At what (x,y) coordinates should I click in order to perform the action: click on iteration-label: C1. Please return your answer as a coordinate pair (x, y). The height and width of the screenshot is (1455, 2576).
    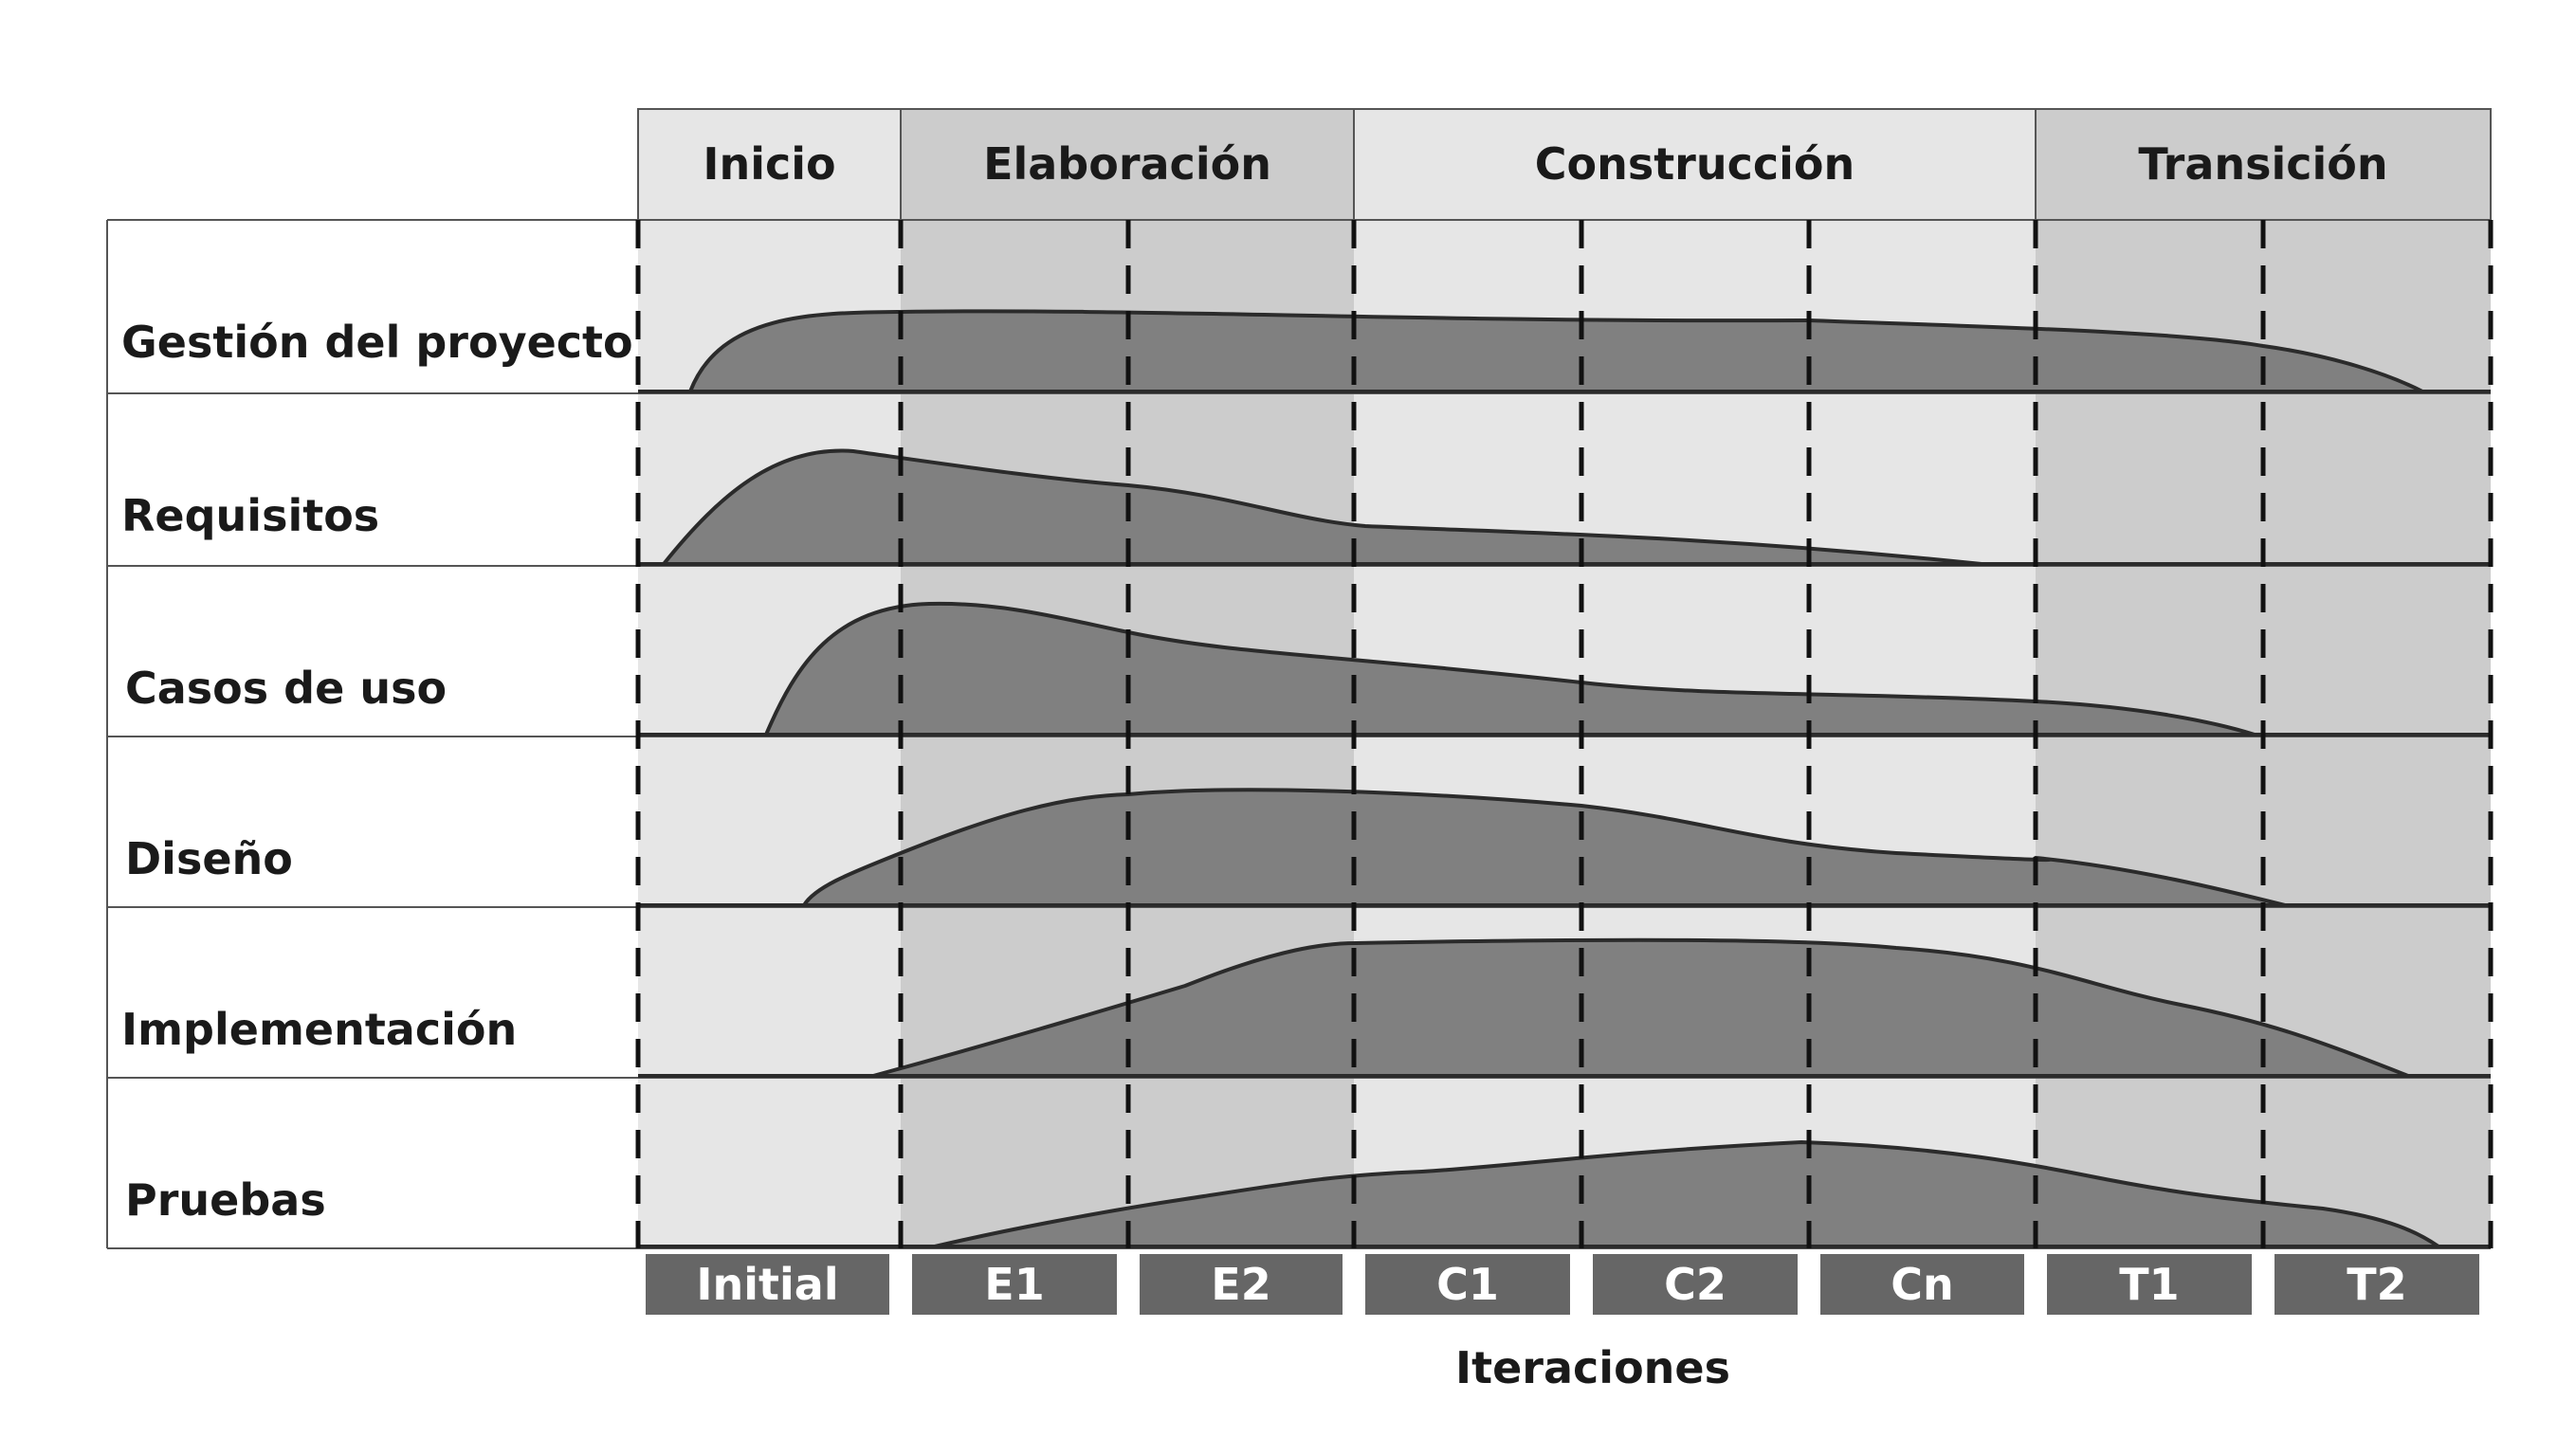
    Looking at the image, I should click on (1467, 1284).